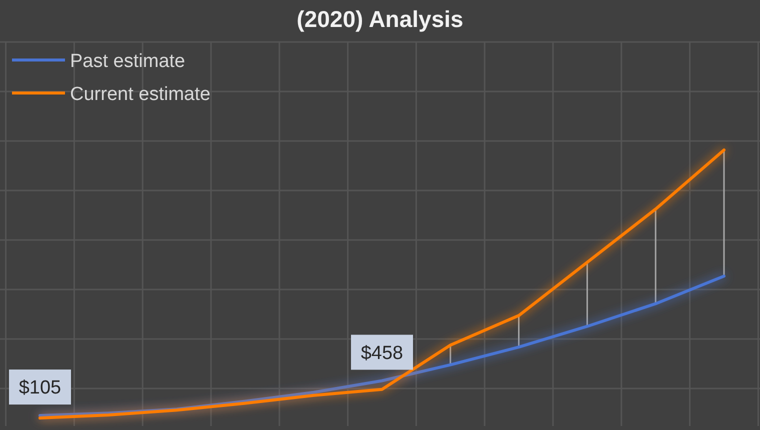 The width and height of the screenshot is (760, 430). What do you see at coordinates (380, 19) in the screenshot?
I see `chart-title: (2020) Analysis` at bounding box center [380, 19].